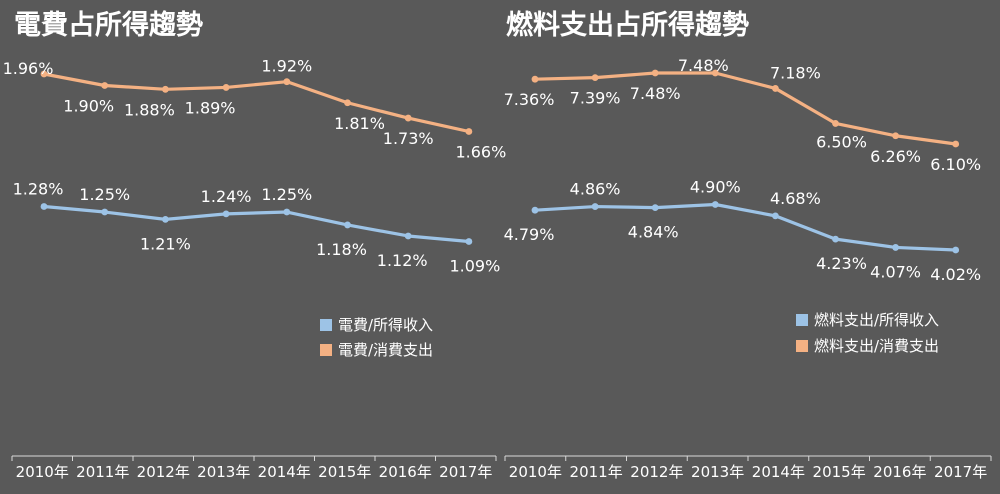 The height and width of the screenshot is (494, 1000). I want to click on data-label: 4.23%, so click(841, 263).